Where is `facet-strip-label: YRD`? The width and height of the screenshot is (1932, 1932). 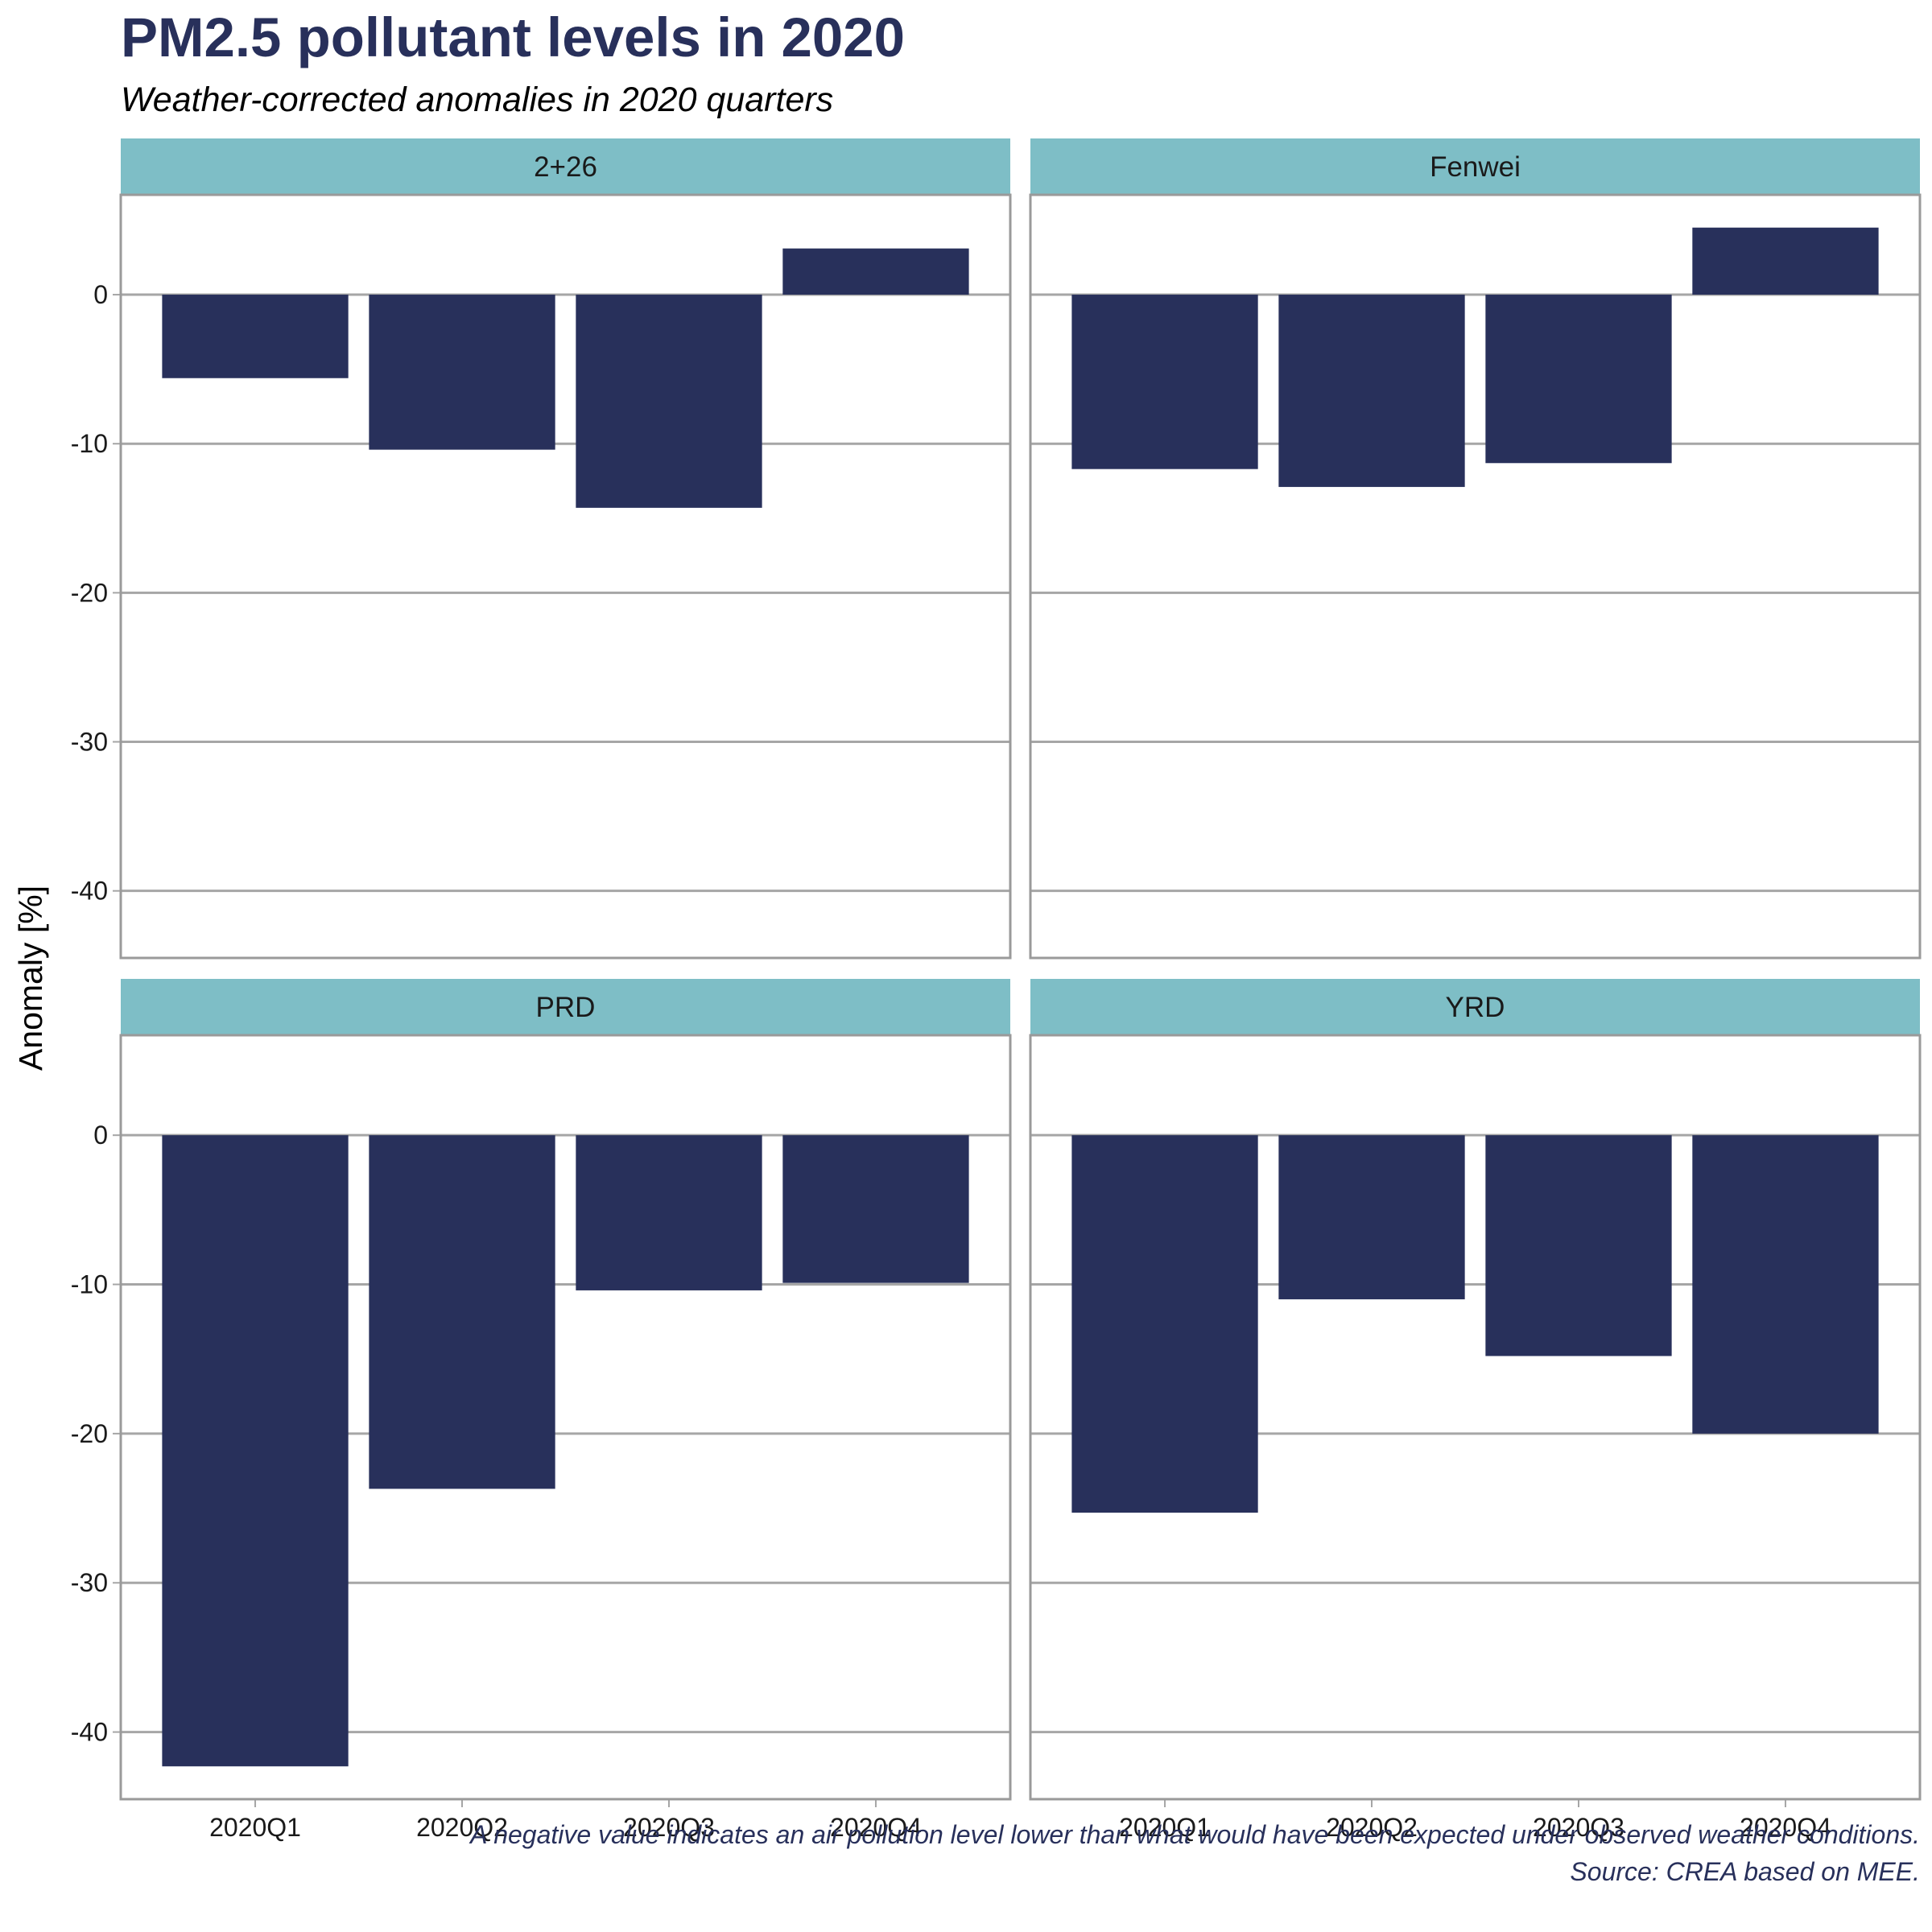
facet-strip-label: YRD is located at coordinates (1475, 1007).